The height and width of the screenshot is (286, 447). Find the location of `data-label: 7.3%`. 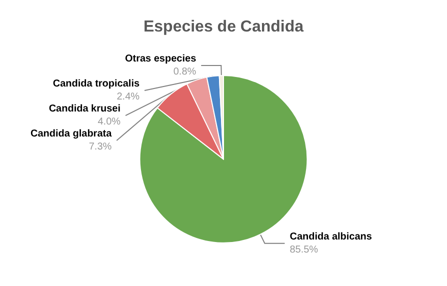

data-label: 7.3% is located at coordinates (100, 147).